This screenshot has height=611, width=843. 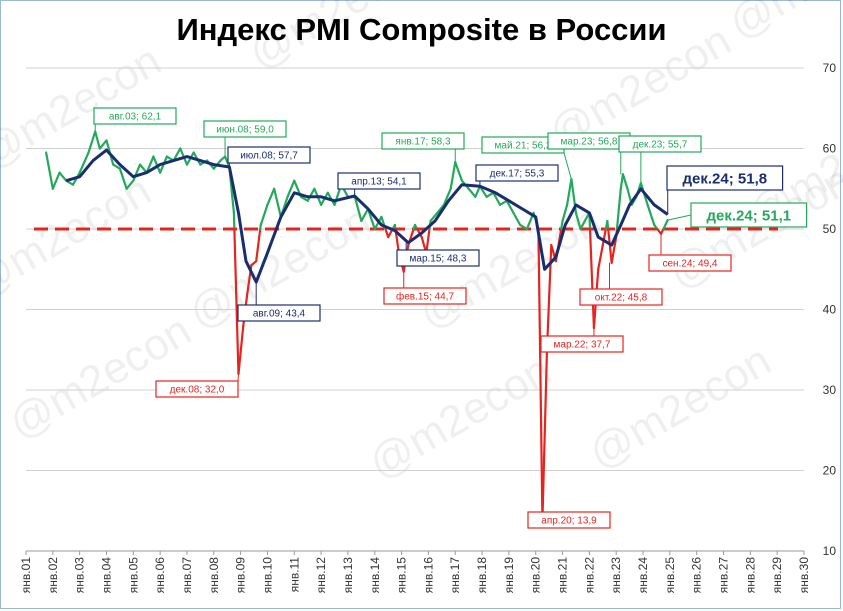 I want to click on x-tick-label: янв.30, so click(x=804, y=575).